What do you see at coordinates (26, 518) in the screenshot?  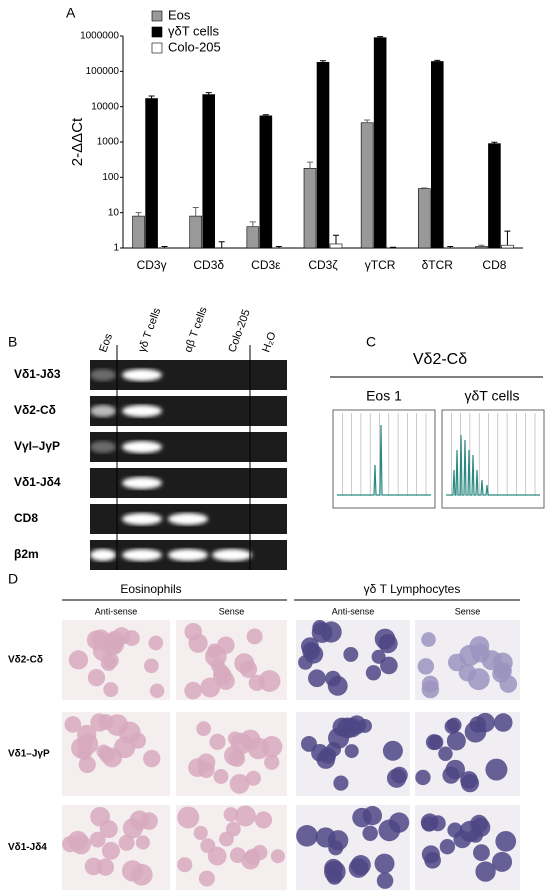 I see `row-label: CD8` at bounding box center [26, 518].